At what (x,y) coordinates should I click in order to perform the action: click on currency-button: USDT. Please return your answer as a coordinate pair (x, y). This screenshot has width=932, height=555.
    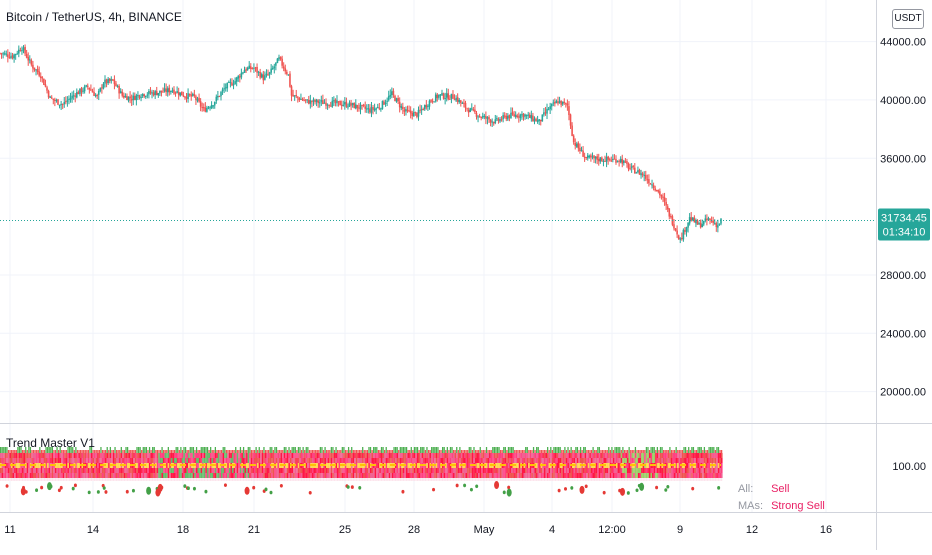
    Looking at the image, I should click on (908, 19).